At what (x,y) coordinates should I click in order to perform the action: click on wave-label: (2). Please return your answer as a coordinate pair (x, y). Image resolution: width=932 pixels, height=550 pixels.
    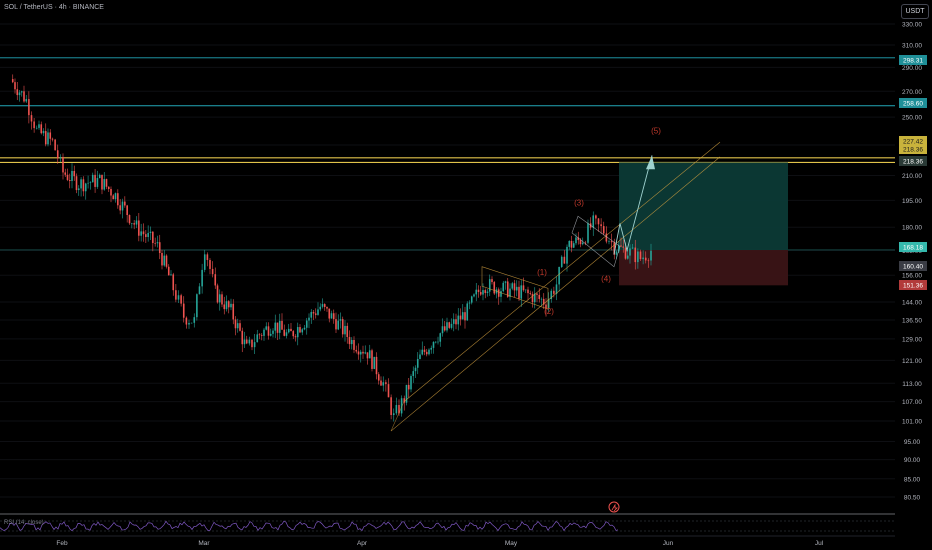
    Looking at the image, I should click on (549, 311).